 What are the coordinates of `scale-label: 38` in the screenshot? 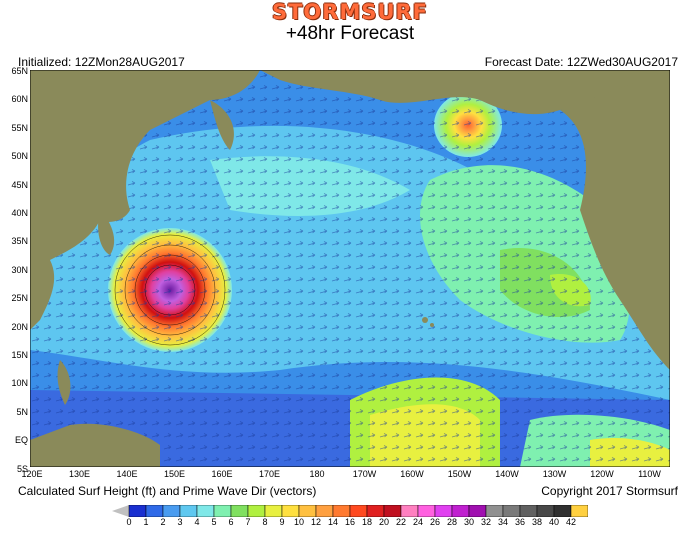 It's located at (536, 522).